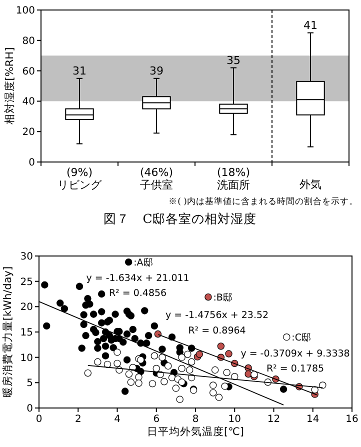  Describe the element at coordinates (7, 332) in the screenshot. I see `y-axis-title: 暖房消費電力量[kWh/day]` at that location.